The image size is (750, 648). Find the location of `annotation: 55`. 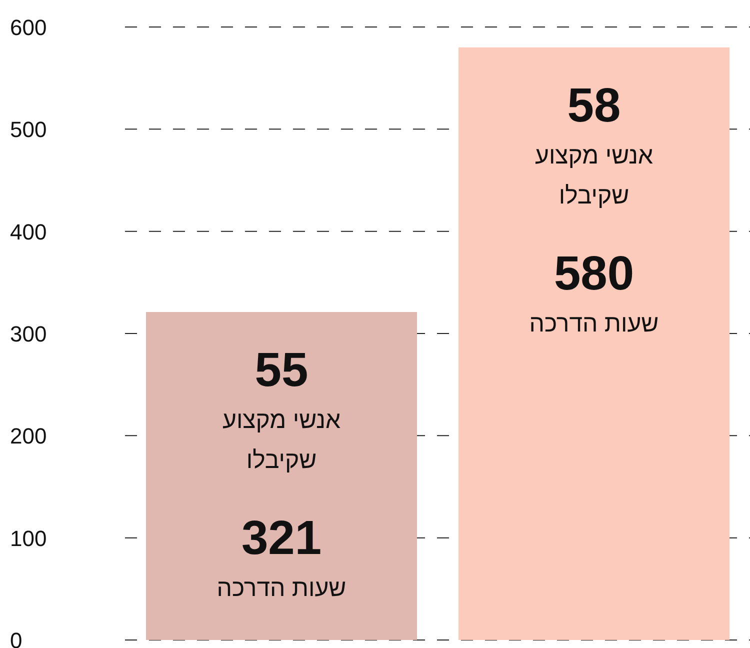

annotation: 55 is located at coordinates (281, 371).